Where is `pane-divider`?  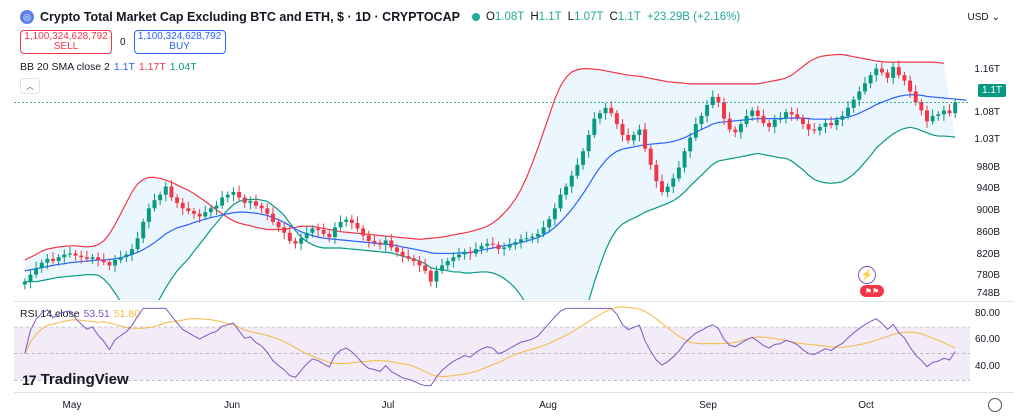
pane-divider is located at coordinates (514, 301).